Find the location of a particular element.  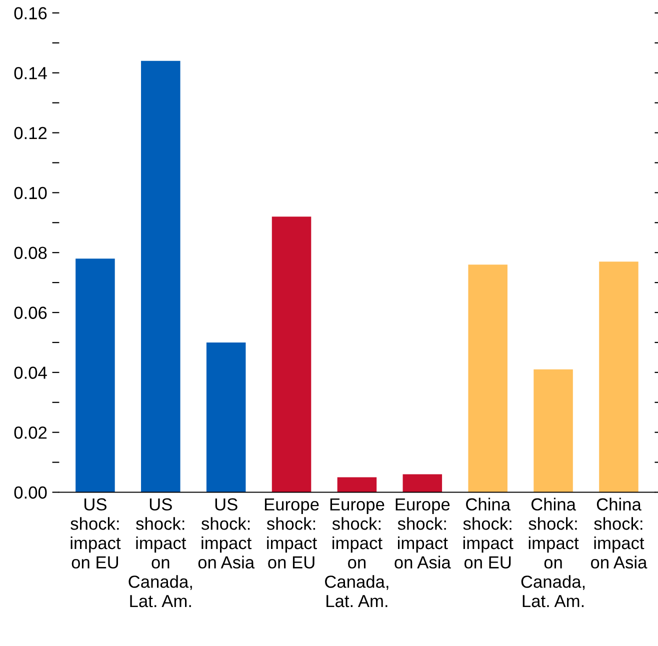

y-tick-label: 0.14 is located at coordinates (30, 73).